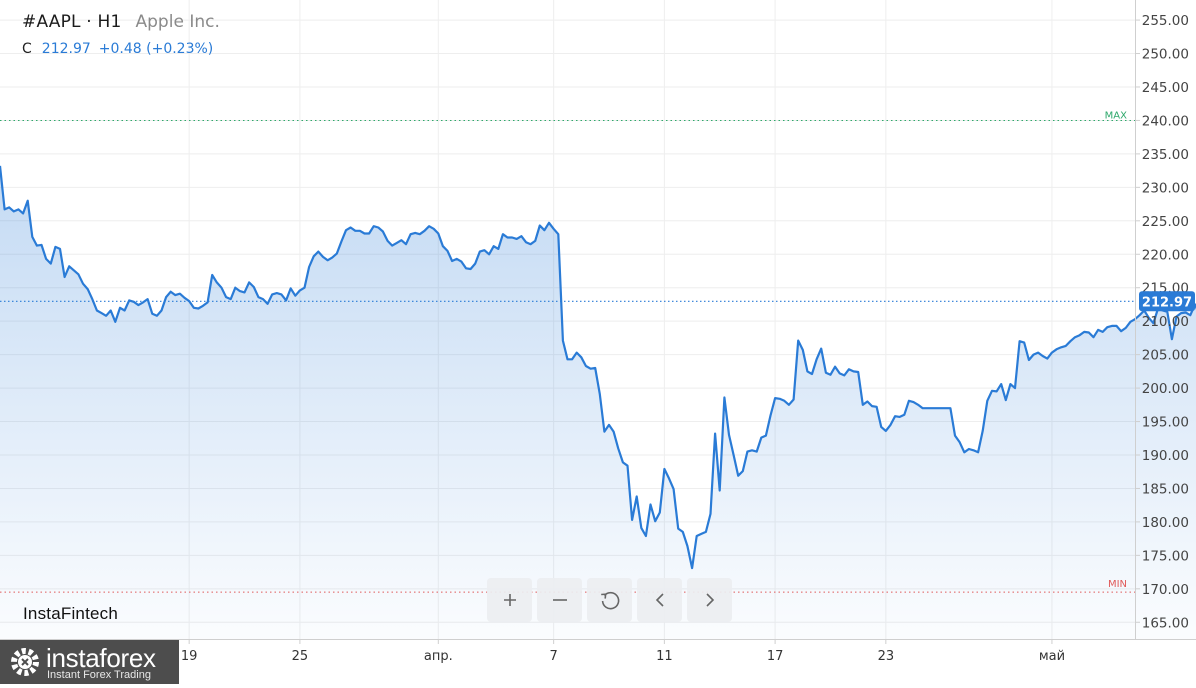 The width and height of the screenshot is (1196, 688). Describe the element at coordinates (71, 613) in the screenshot. I see `instafintech-watermark: InstaFintech` at that location.